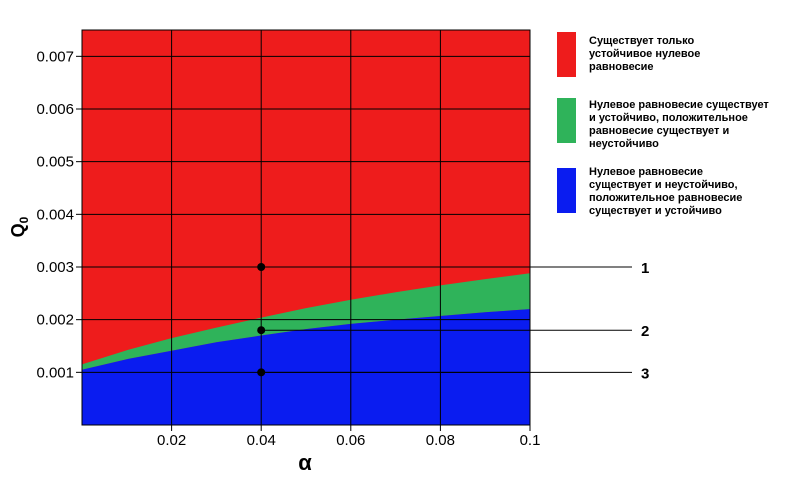 This screenshot has height=485, width=800. What do you see at coordinates (55, 56) in the screenshot?
I see `y-tick-label: 0.007` at bounding box center [55, 56].